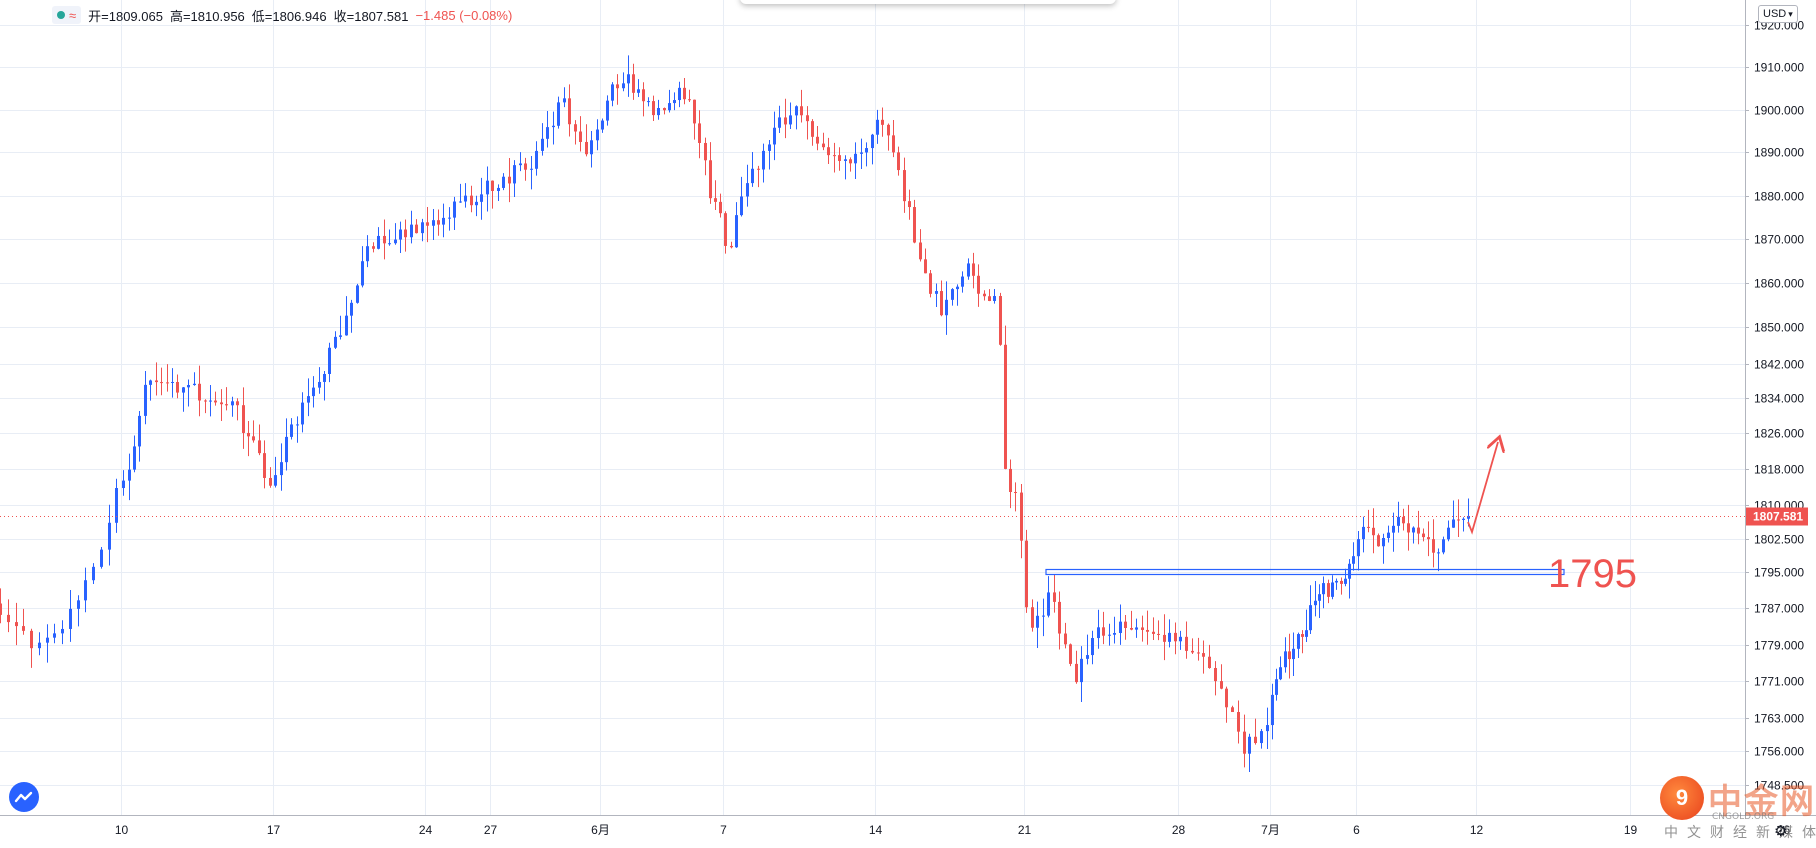 The image size is (1816, 848). What do you see at coordinates (207, 16) in the screenshot?
I see `high-value: 高=1810.956` at bounding box center [207, 16].